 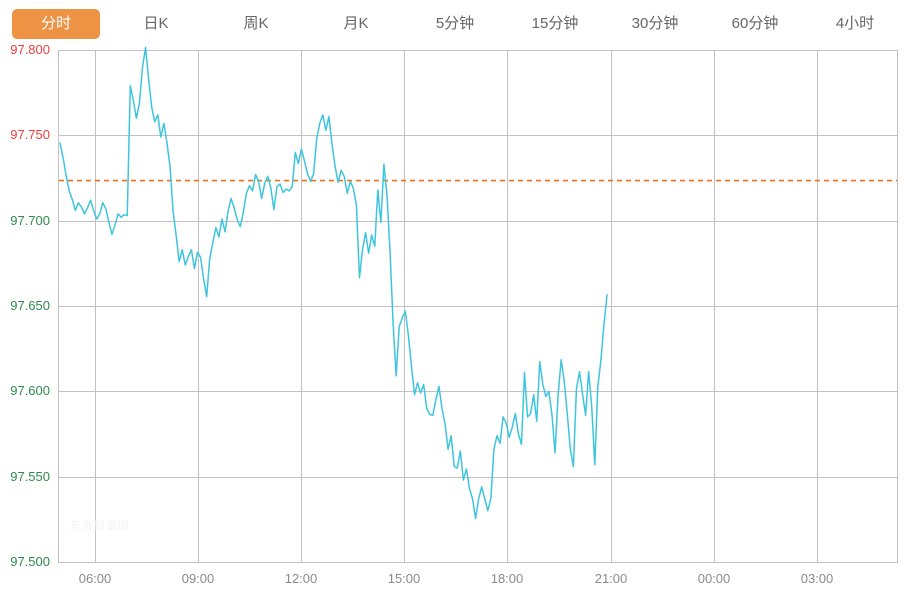 What do you see at coordinates (30, 220) in the screenshot?
I see `y-axis-tick-label: 97.700` at bounding box center [30, 220].